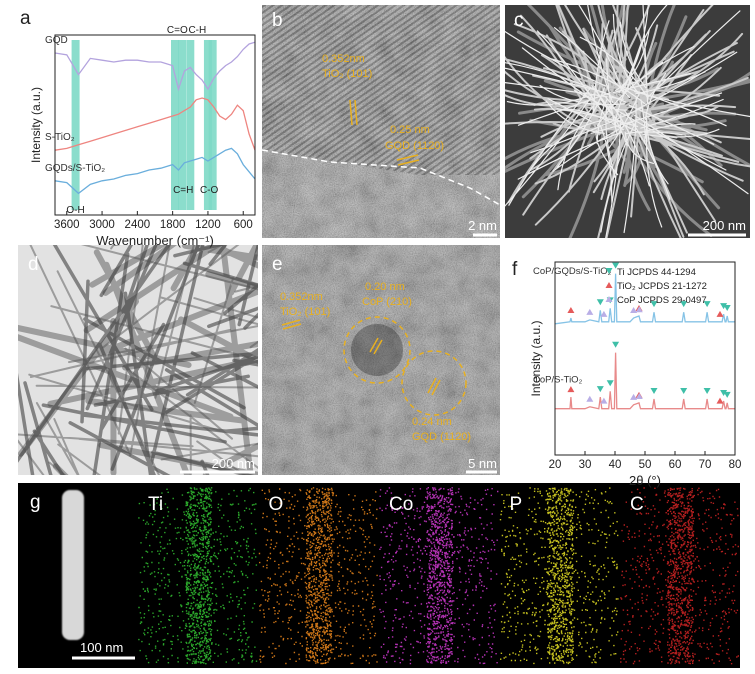 The height and width of the screenshot is (674, 755). I want to click on x-tick-label: 70, so click(705, 465).